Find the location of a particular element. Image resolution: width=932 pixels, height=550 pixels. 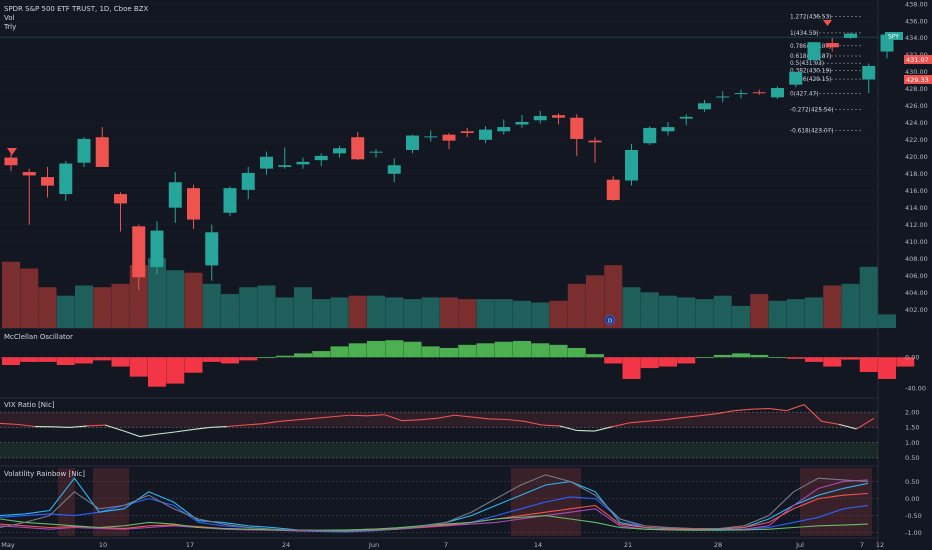

price-tick-label: 410.00 is located at coordinates (916, 242).